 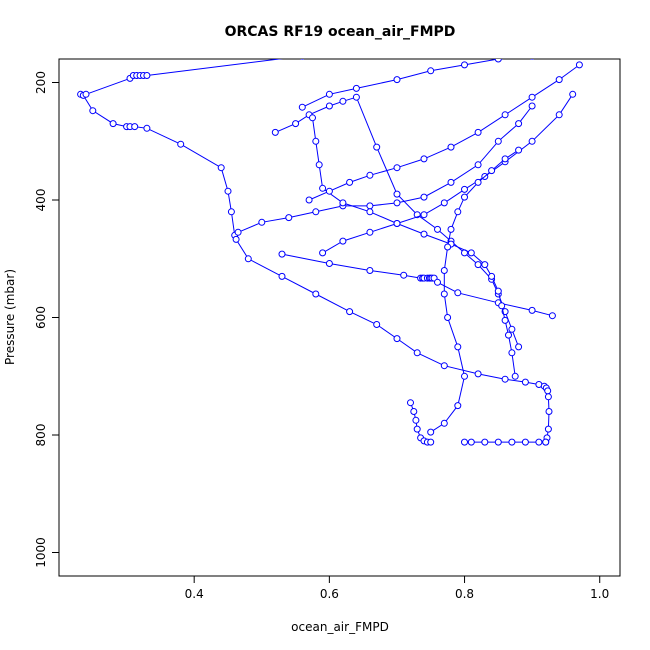 I want to click on x-axis-label: ocean_air_FMPD, so click(x=340, y=627).